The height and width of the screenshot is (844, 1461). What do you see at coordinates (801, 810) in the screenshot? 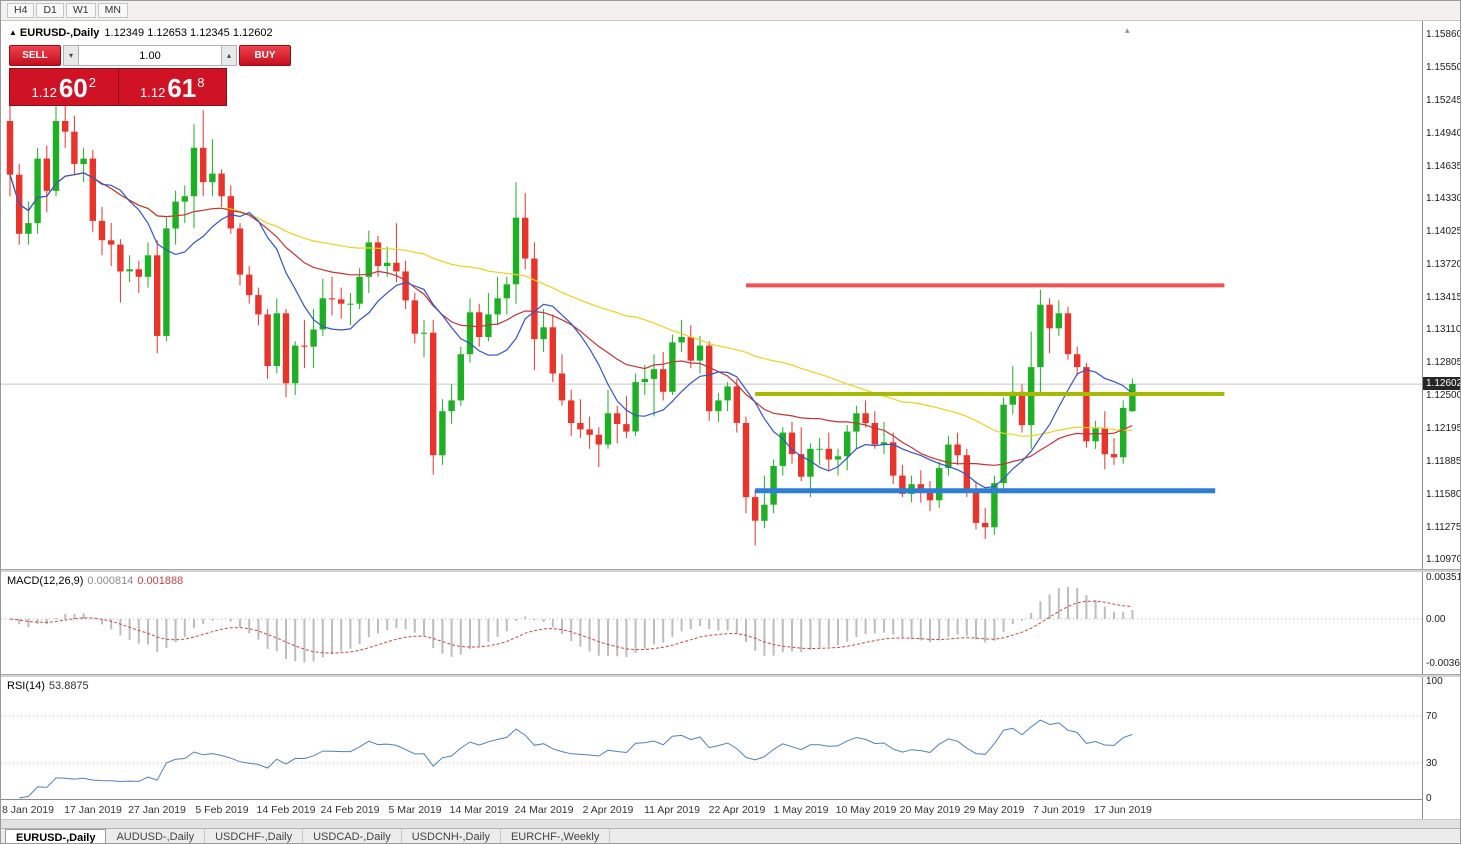
I see `date-label: 1 May 2019` at bounding box center [801, 810].